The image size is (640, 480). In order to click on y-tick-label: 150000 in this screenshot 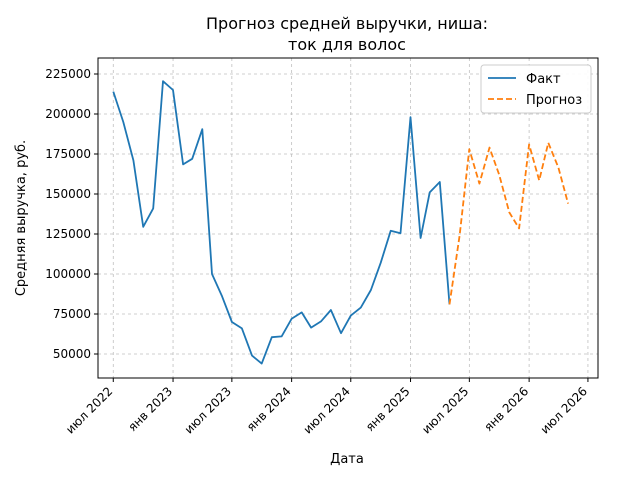, I will do `click(68, 194)`.